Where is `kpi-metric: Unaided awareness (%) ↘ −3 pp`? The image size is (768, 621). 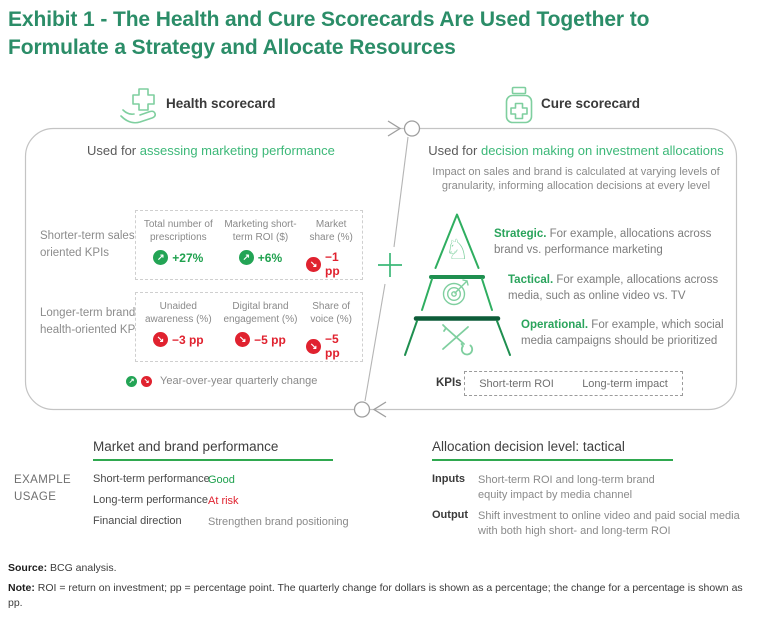 kpi-metric: Unaided awareness (%) ↘ −3 pp is located at coordinates (178, 323).